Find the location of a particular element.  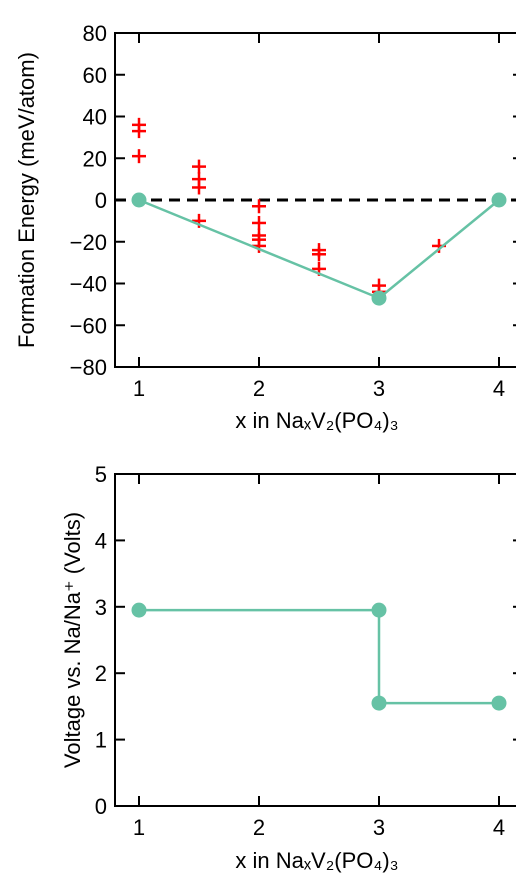

bottom-y-tick-label: 3 is located at coordinates (101, 607).